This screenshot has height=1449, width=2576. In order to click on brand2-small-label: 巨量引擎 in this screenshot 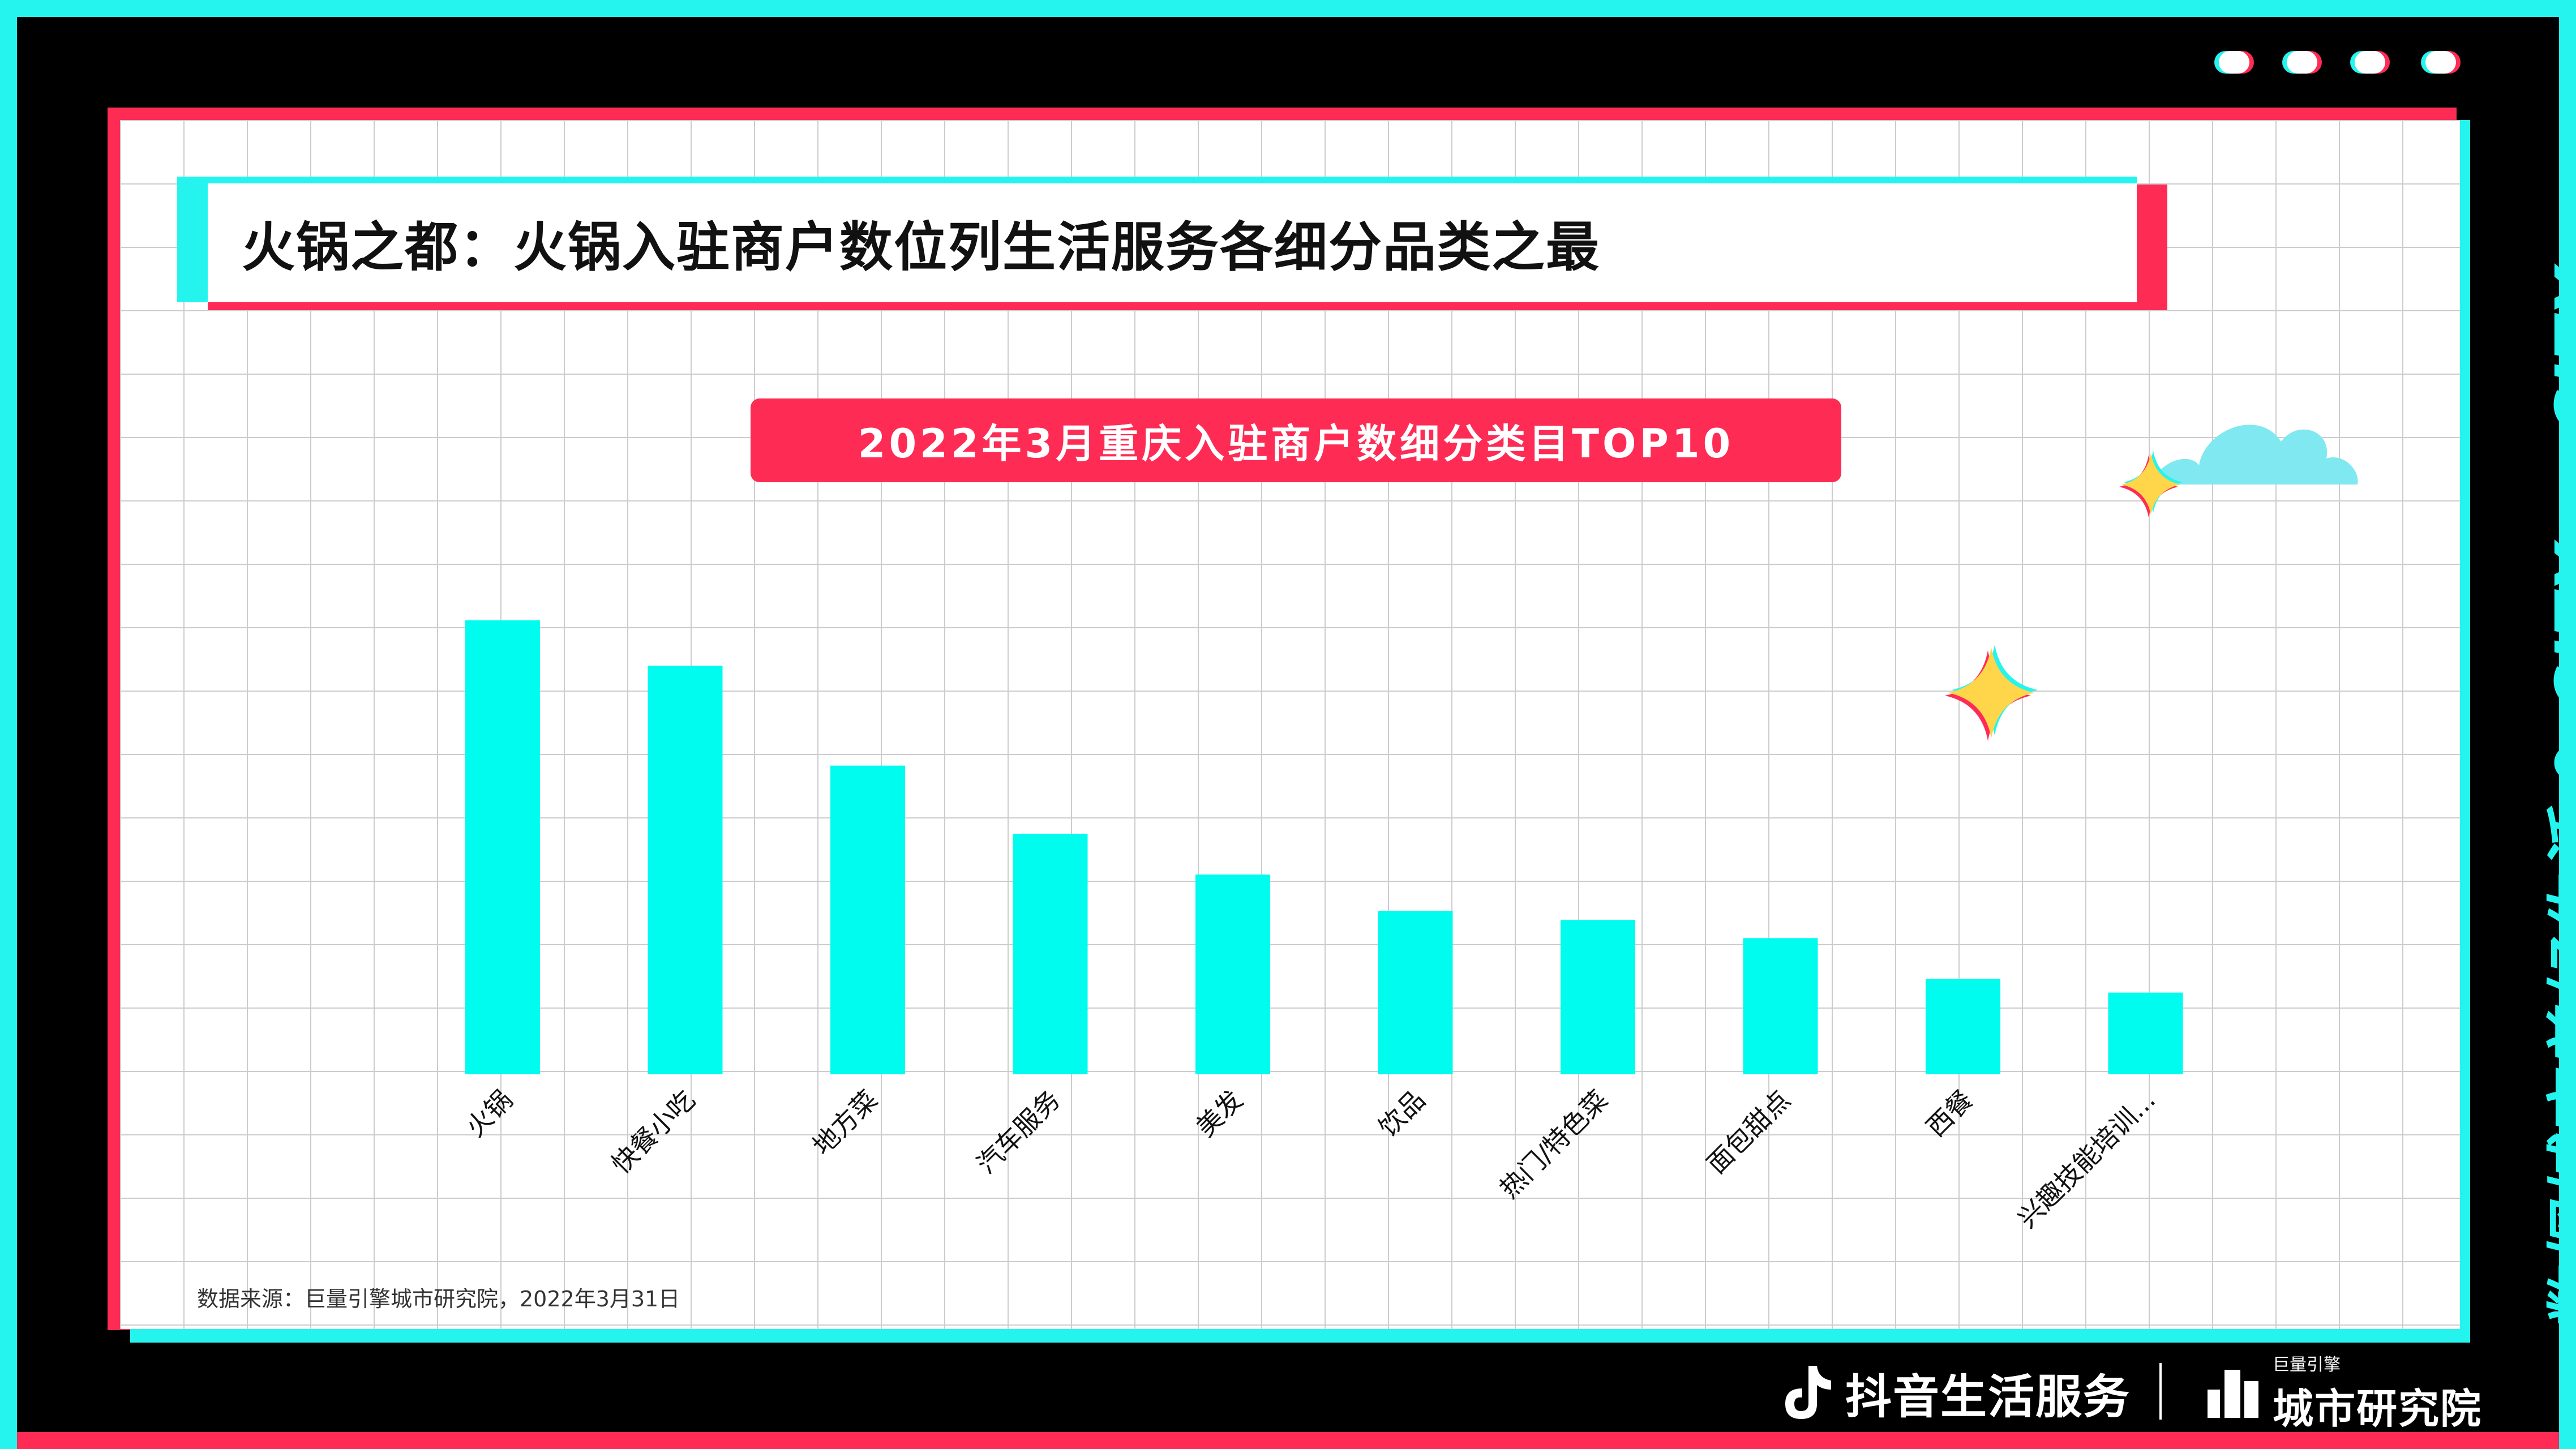, I will do `click(2307, 1364)`.